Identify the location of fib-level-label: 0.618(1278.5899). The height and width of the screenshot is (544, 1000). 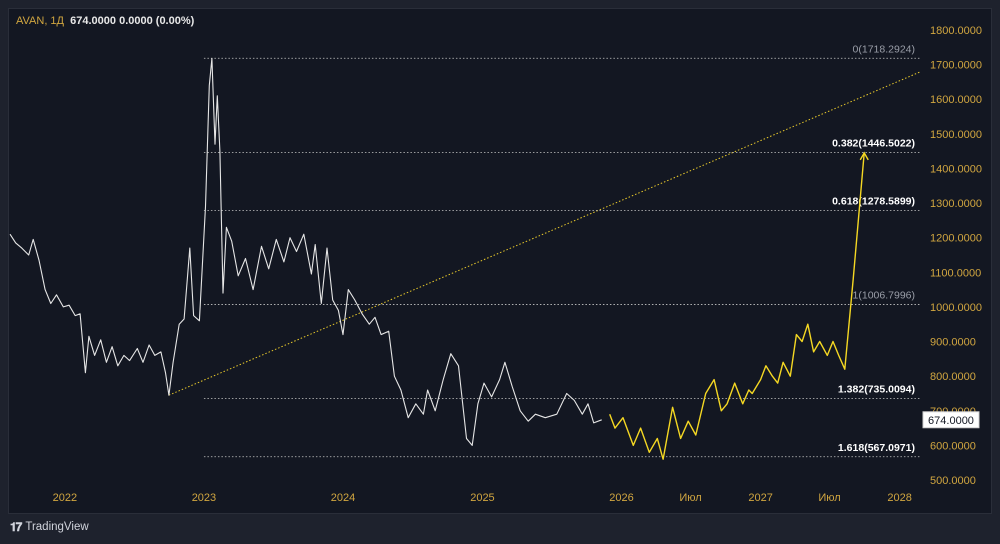
(873, 201).